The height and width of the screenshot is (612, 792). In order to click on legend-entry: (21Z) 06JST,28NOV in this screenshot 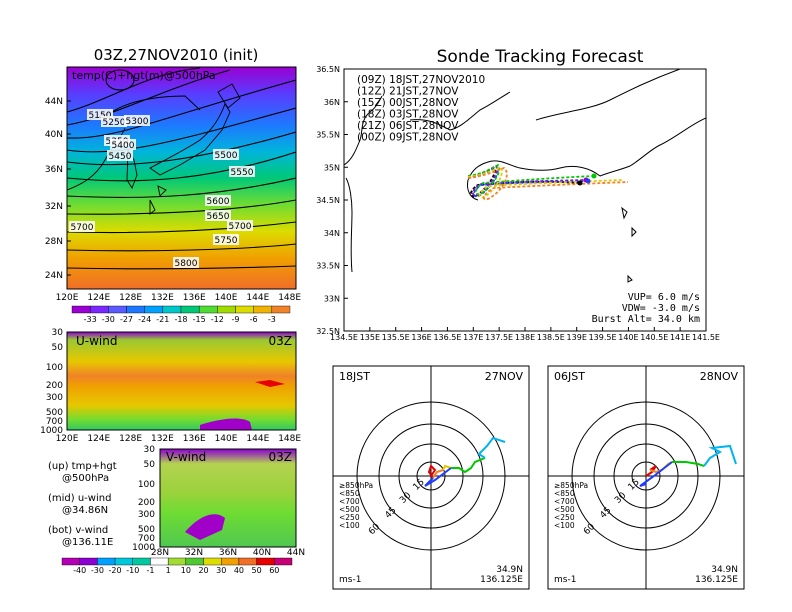, I will do `click(408, 126)`.